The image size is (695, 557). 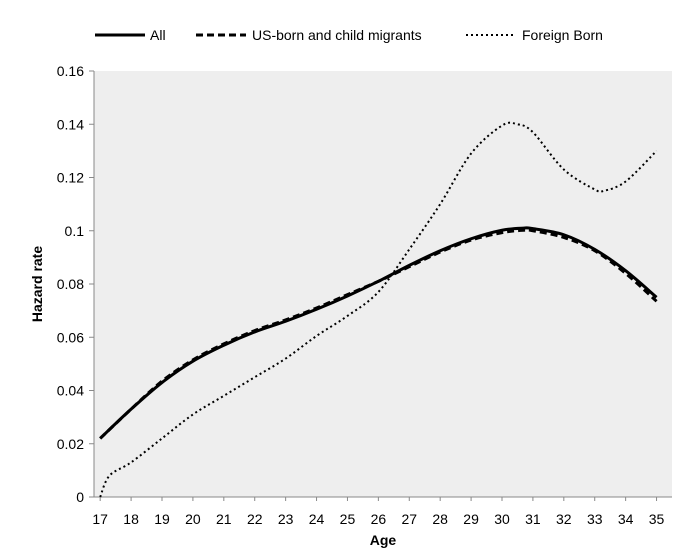 What do you see at coordinates (70, 124) in the screenshot?
I see `y-tick-label: 0.14` at bounding box center [70, 124].